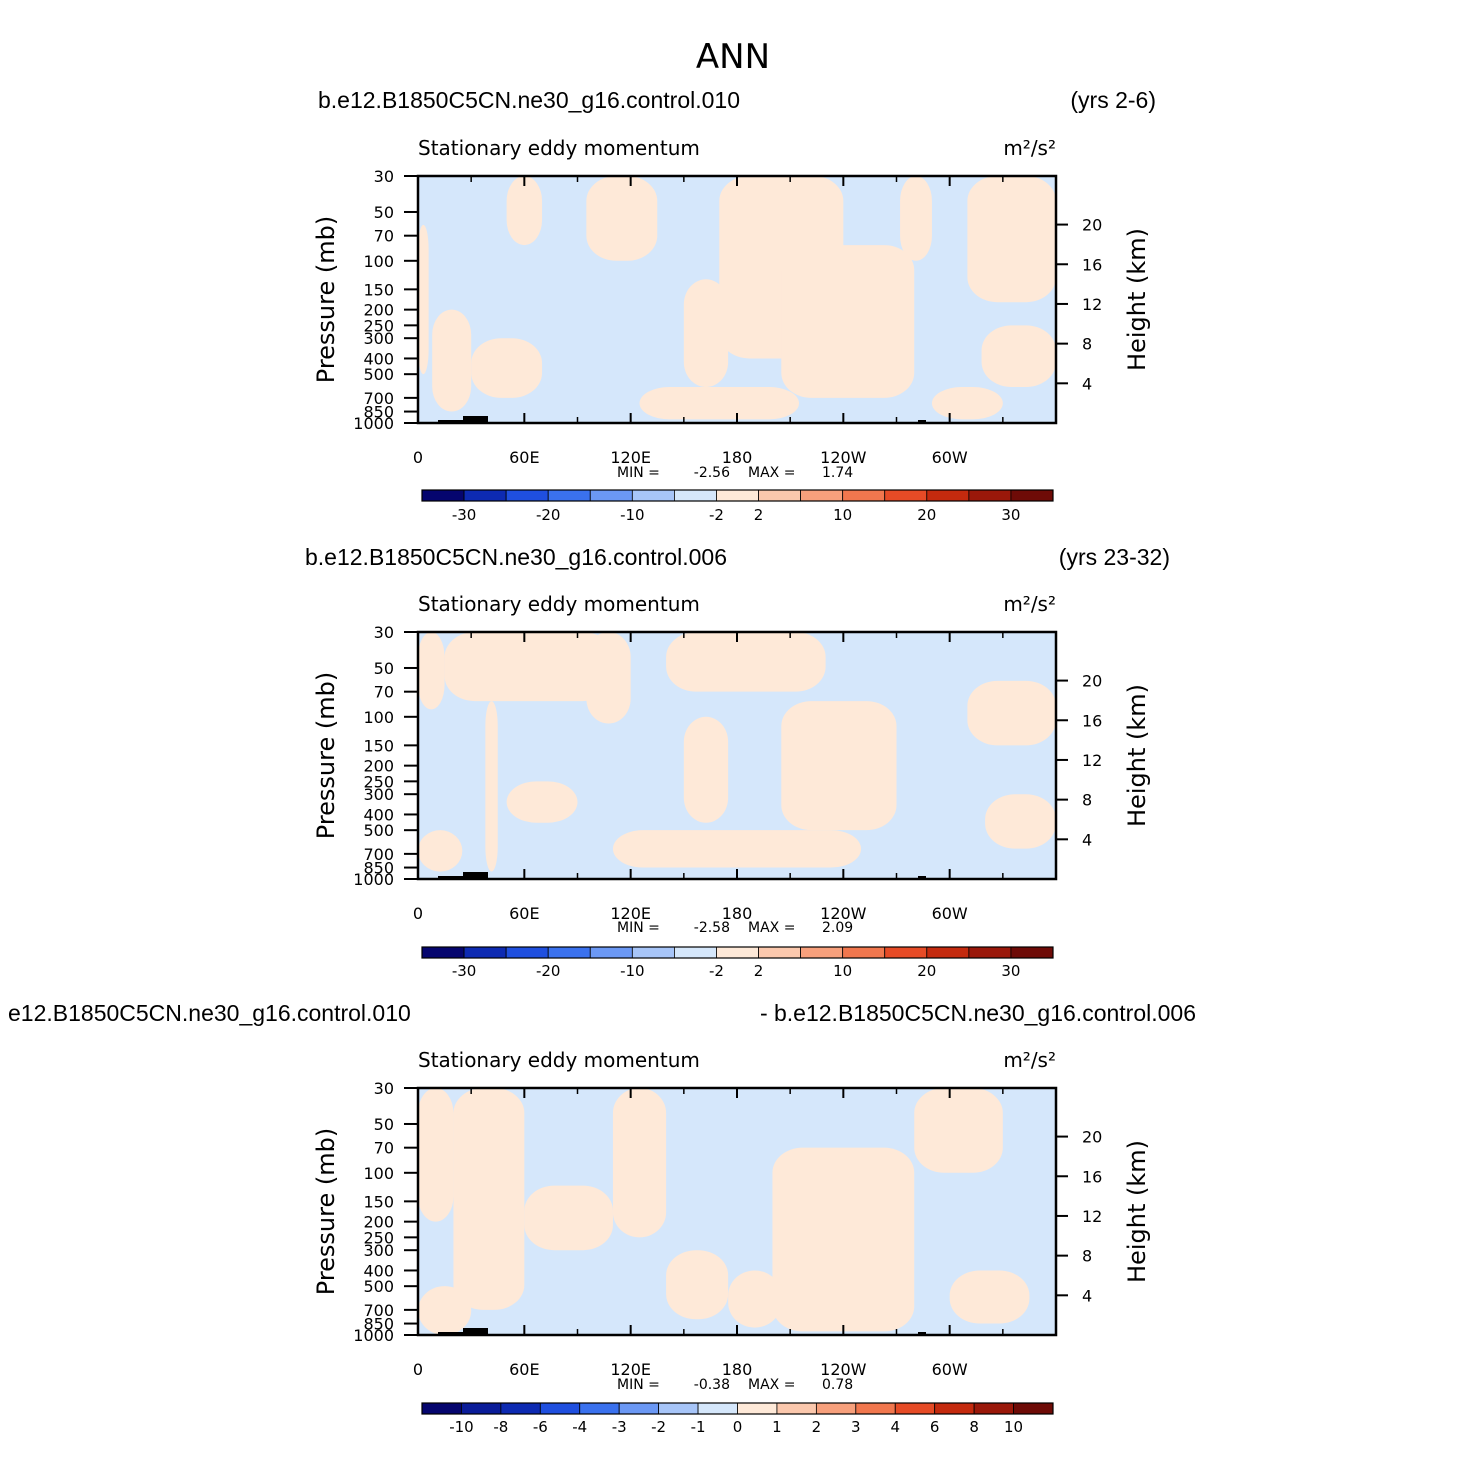 Image resolution: width=1467 pixels, height=1463 pixels. I want to click on y2-tick-label: 20, so click(1092, 1137).